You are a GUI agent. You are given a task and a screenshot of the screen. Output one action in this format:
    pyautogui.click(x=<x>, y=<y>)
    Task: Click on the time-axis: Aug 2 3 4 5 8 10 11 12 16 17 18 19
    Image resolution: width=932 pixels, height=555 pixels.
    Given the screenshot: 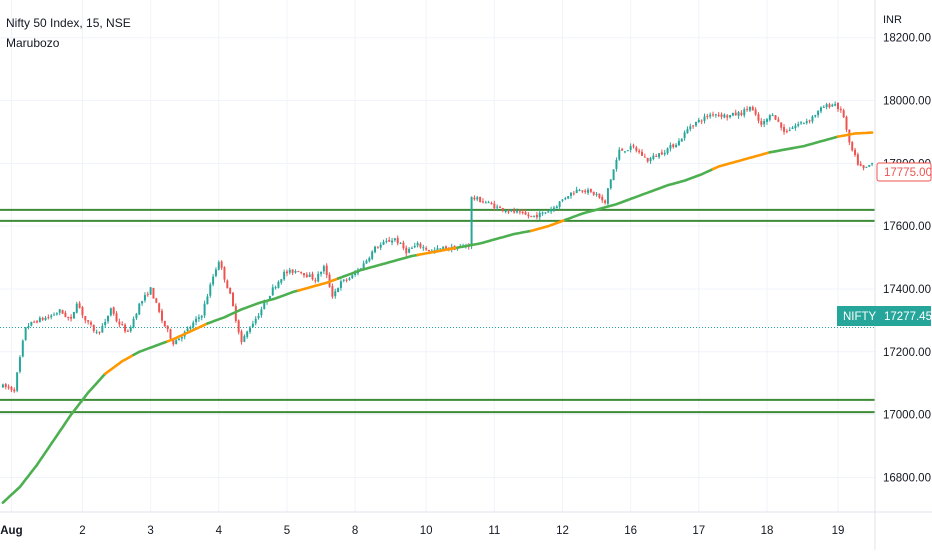 What is the action you would take?
    pyautogui.click(x=466, y=524)
    